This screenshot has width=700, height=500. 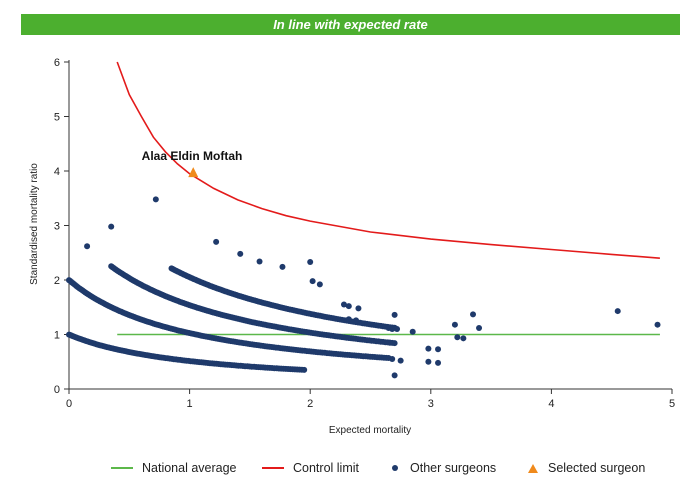 What do you see at coordinates (533, 468) in the screenshot?
I see `selected-surgeon-swatch` at bounding box center [533, 468].